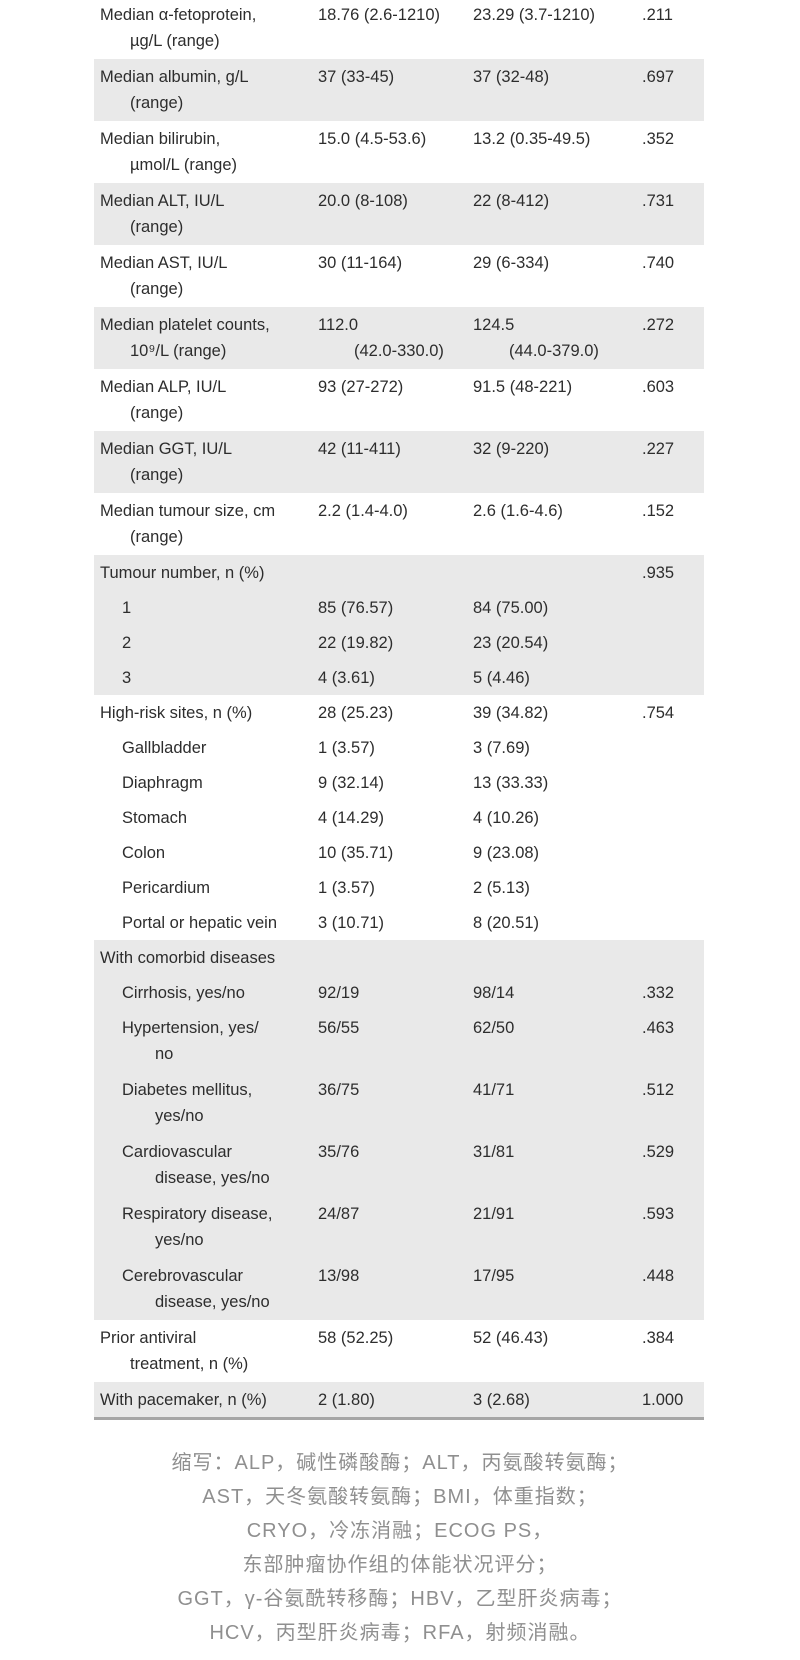 The width and height of the screenshot is (800, 1660). What do you see at coordinates (511, 449) in the screenshot?
I see `group2-value: 32 (9-220)` at bounding box center [511, 449].